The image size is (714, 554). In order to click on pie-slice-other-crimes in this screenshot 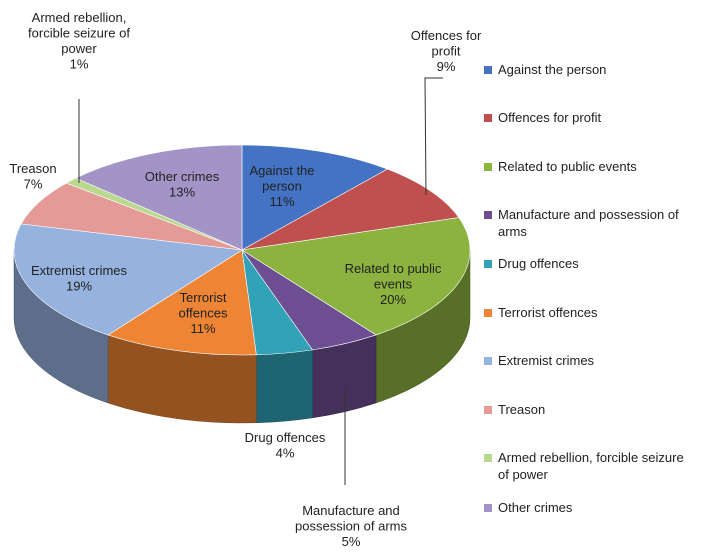, I will do `click(159, 197)`.